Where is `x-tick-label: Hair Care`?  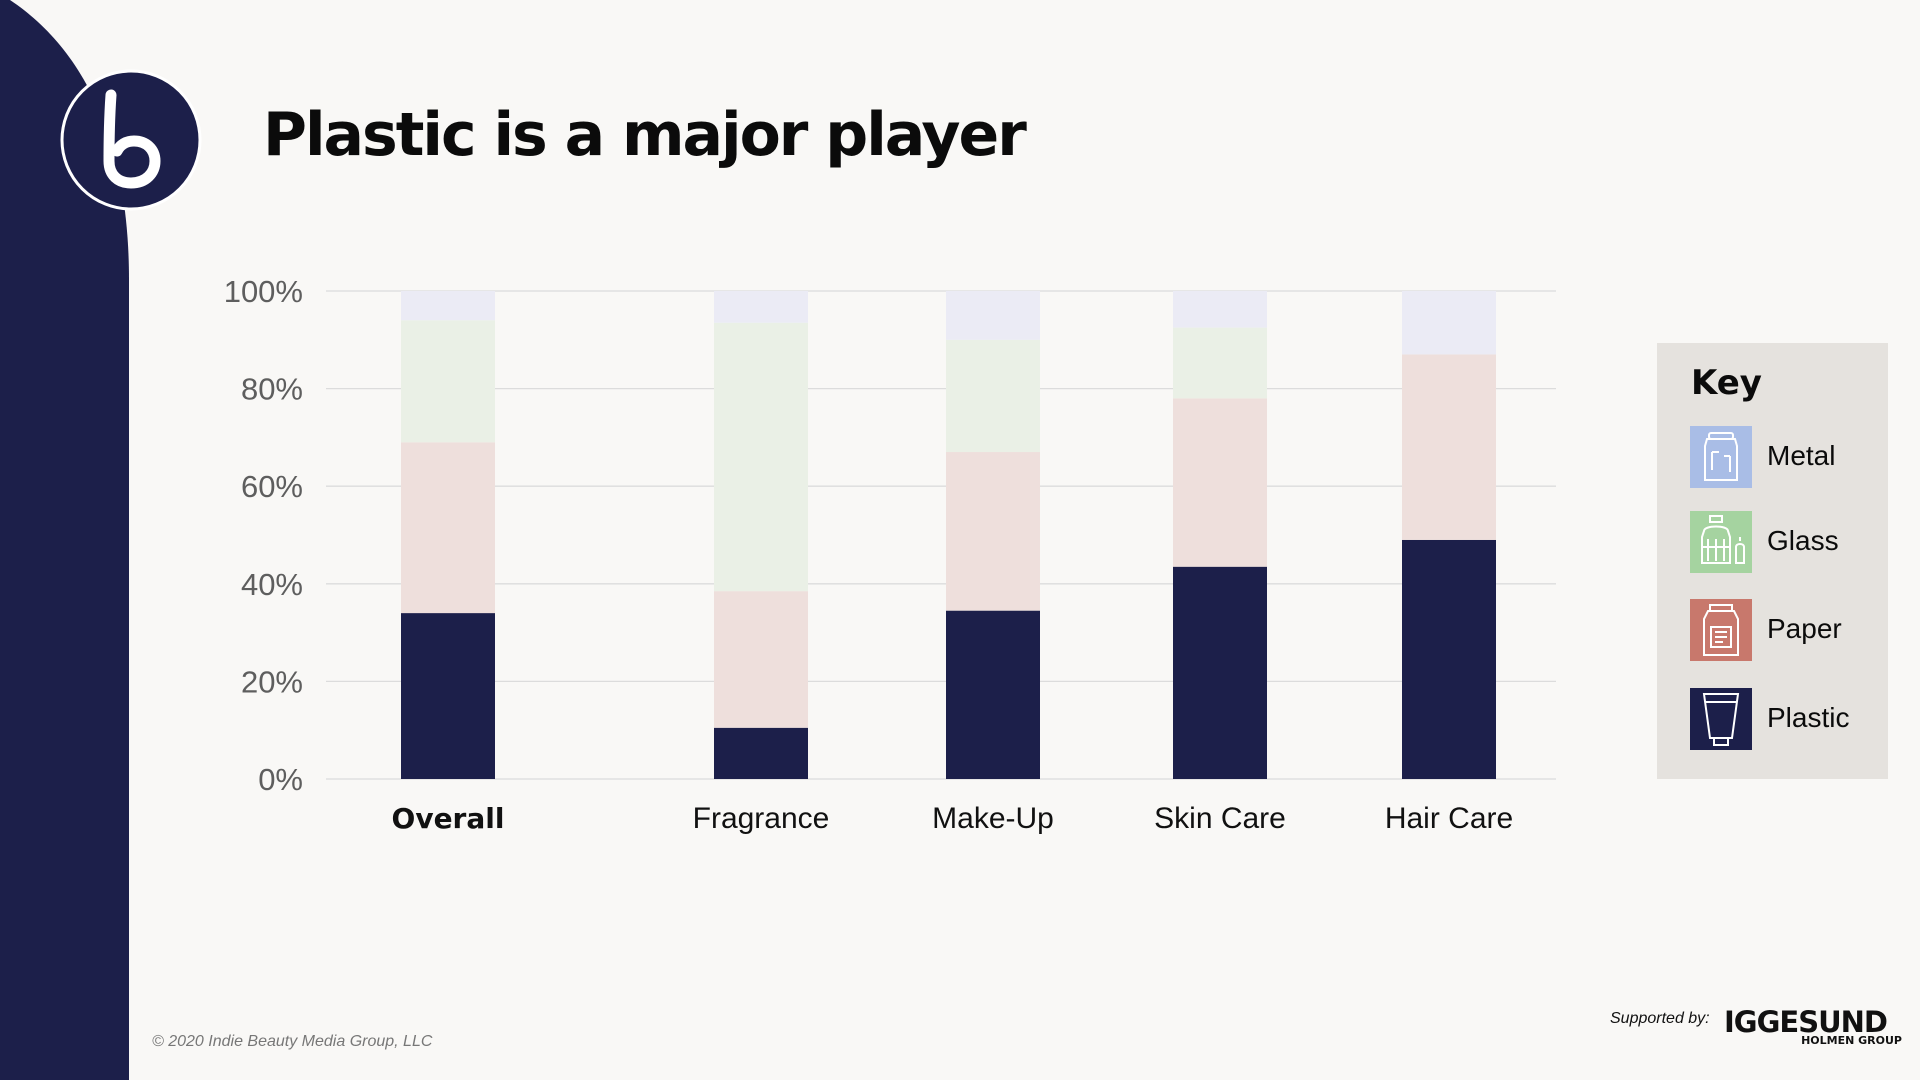
x-tick-label: Hair Care is located at coordinates (1449, 818).